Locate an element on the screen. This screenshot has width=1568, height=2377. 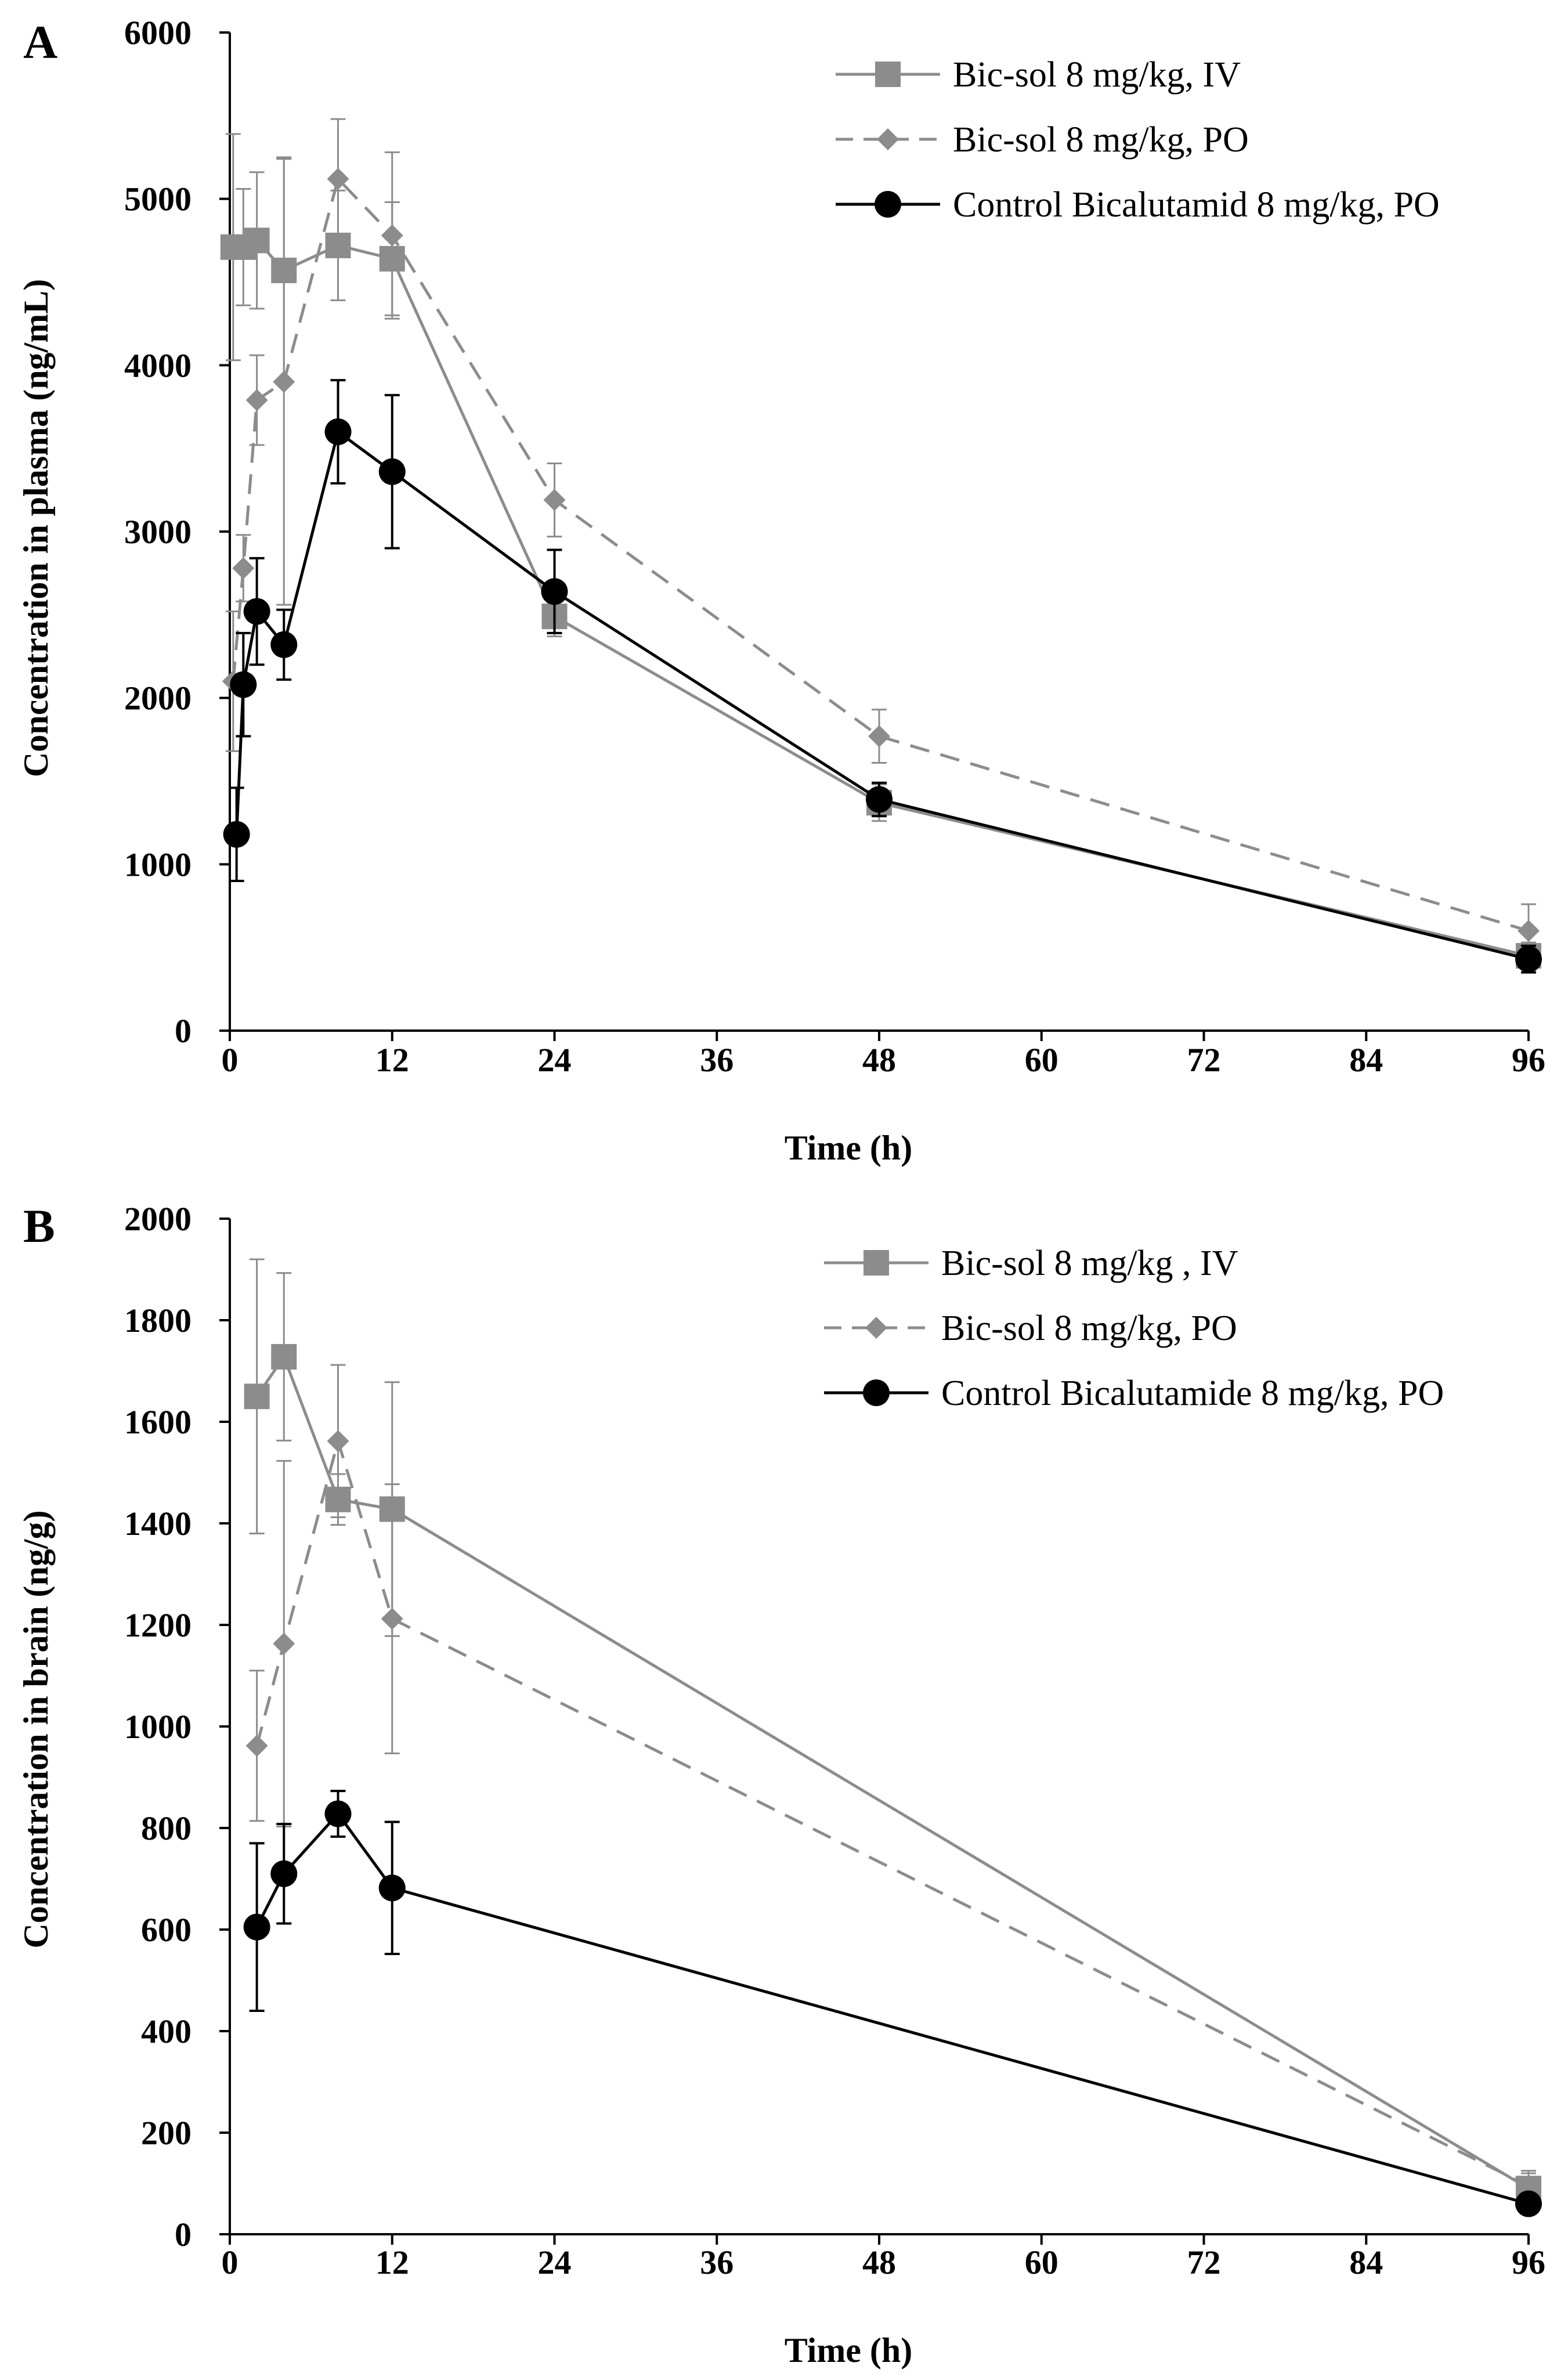
y-tick-label: 1600 is located at coordinates (158, 1422).